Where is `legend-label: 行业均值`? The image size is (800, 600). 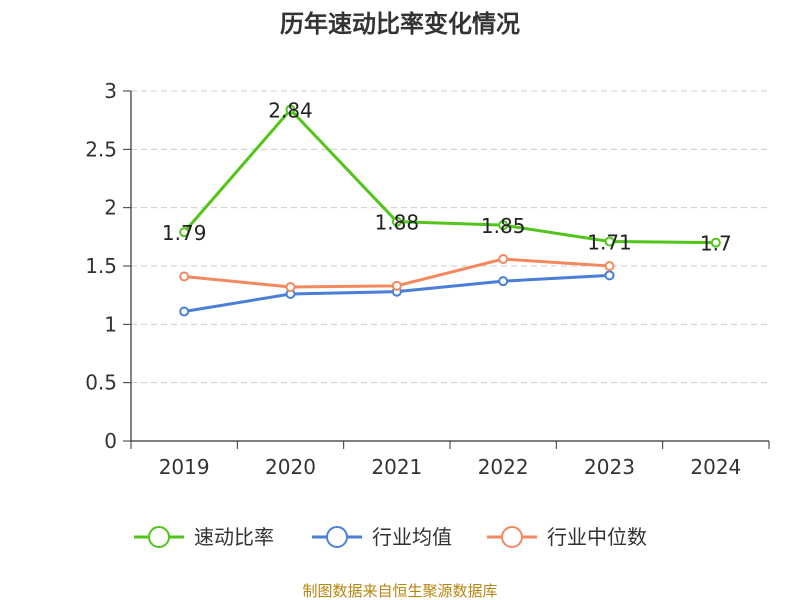
legend-label: 行业均值 is located at coordinates (412, 537).